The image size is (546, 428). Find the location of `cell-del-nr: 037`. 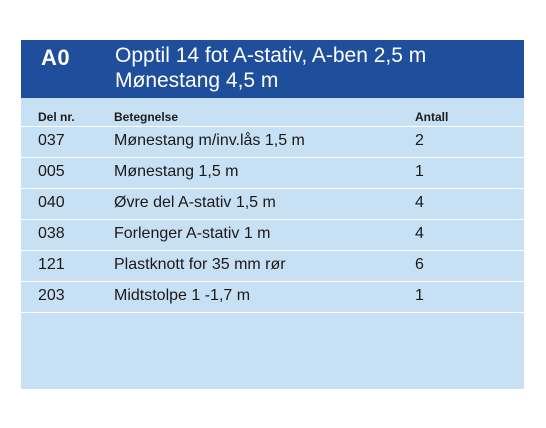

cell-del-nr: 037 is located at coordinates (51, 140).